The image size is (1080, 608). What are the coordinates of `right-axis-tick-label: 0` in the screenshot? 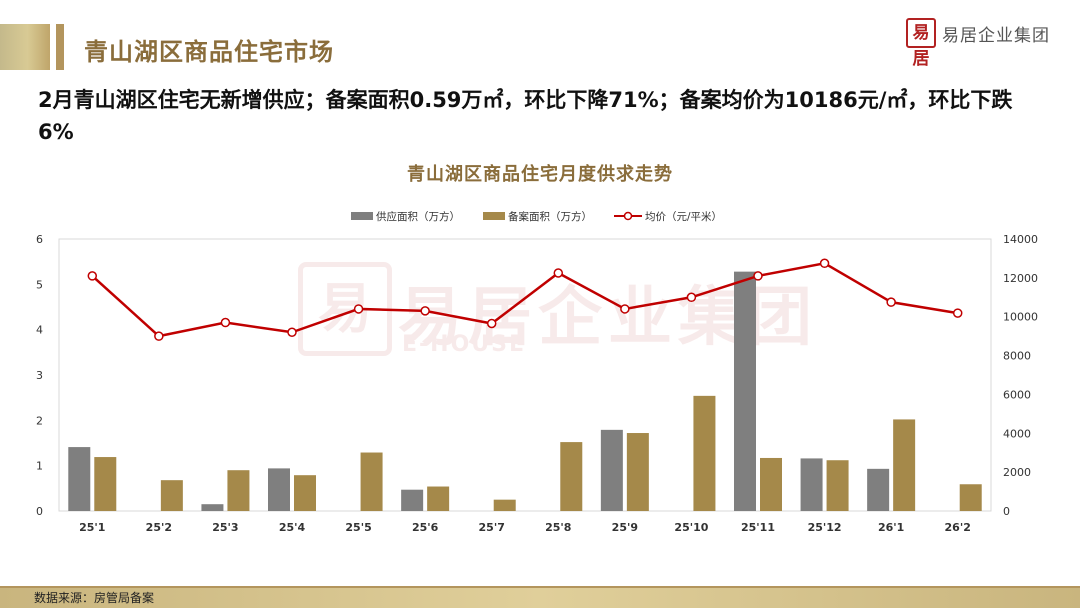 It's located at (1006, 511).